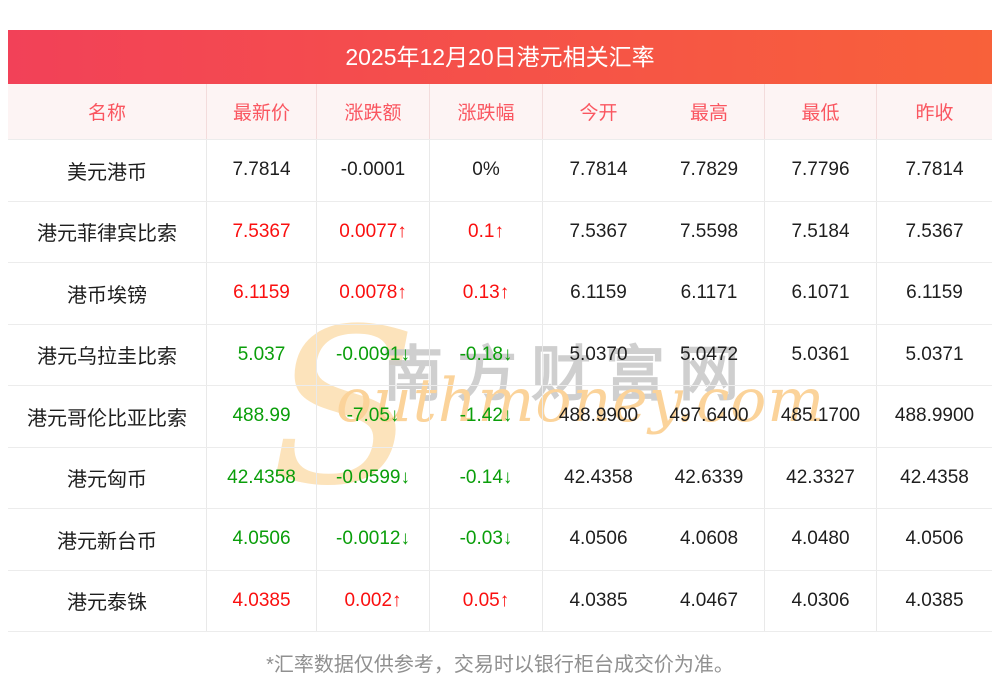  Describe the element at coordinates (107, 600) in the screenshot. I see `row-name-cell: 港元泰铢` at that location.